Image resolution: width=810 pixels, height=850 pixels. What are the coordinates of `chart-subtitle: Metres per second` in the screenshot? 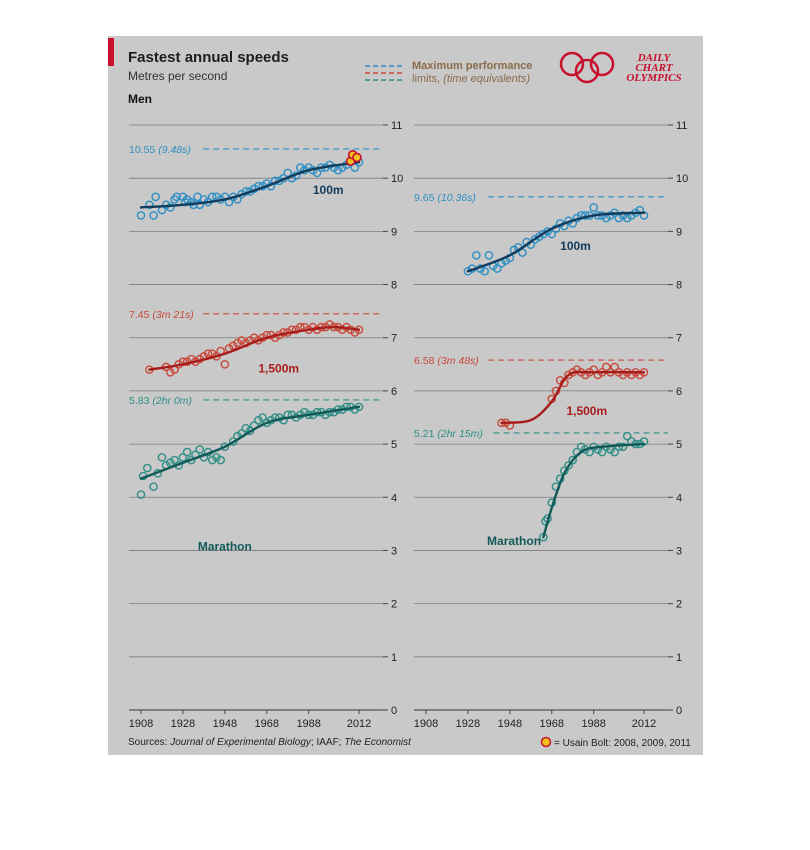 It's located at (177, 76).